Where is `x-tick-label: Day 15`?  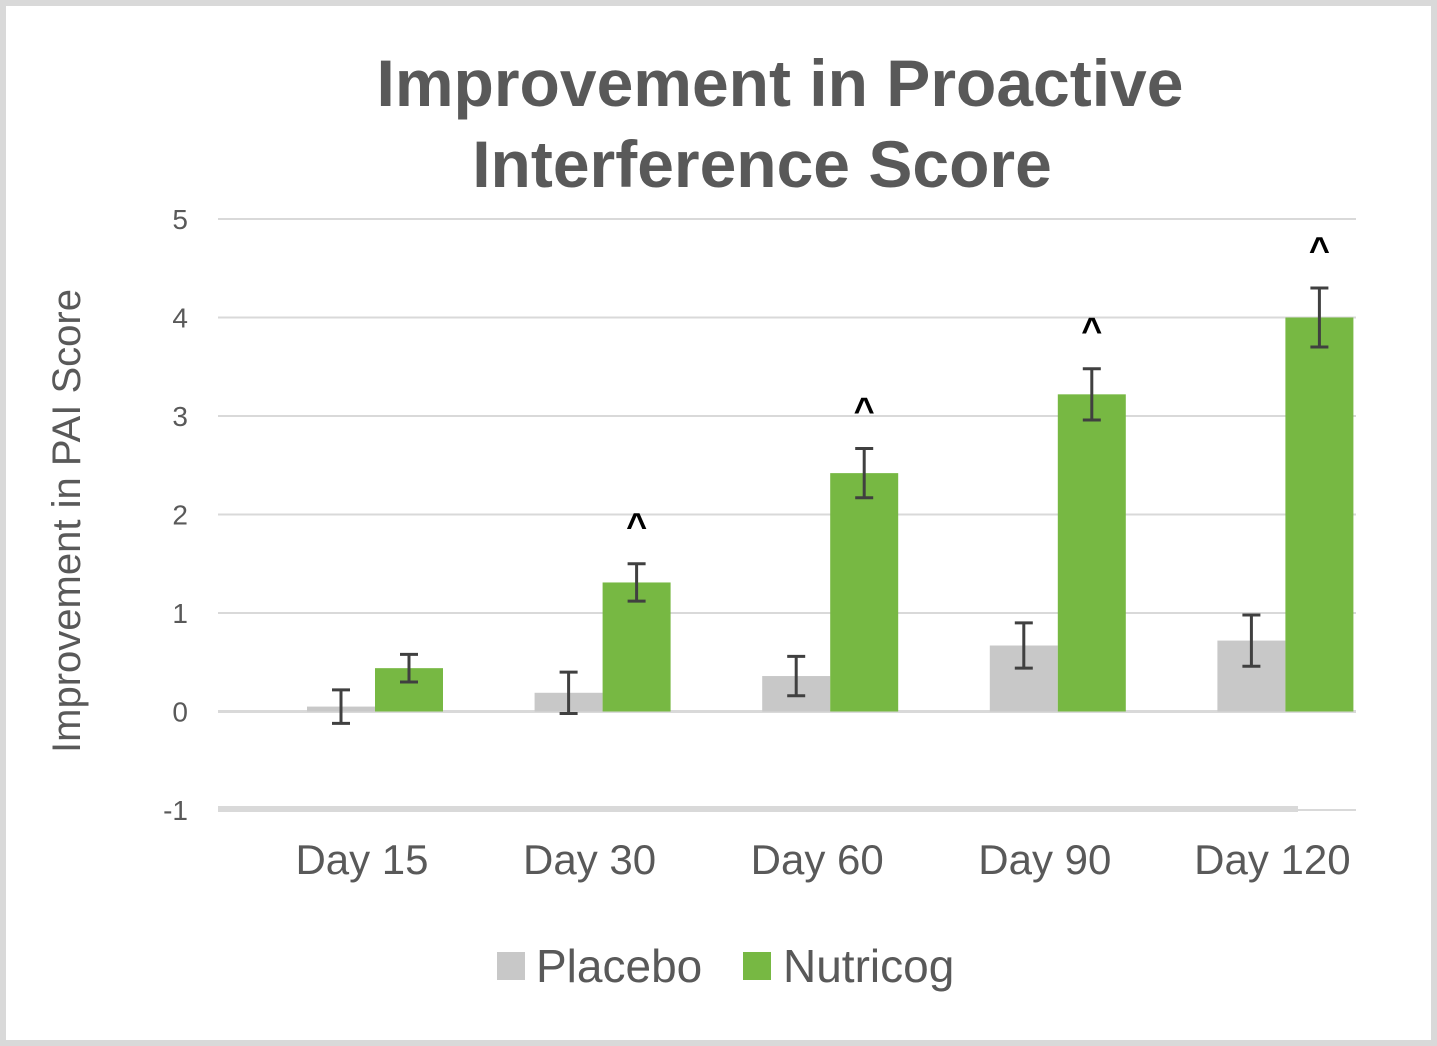
x-tick-label: Day 15 is located at coordinates (361, 859).